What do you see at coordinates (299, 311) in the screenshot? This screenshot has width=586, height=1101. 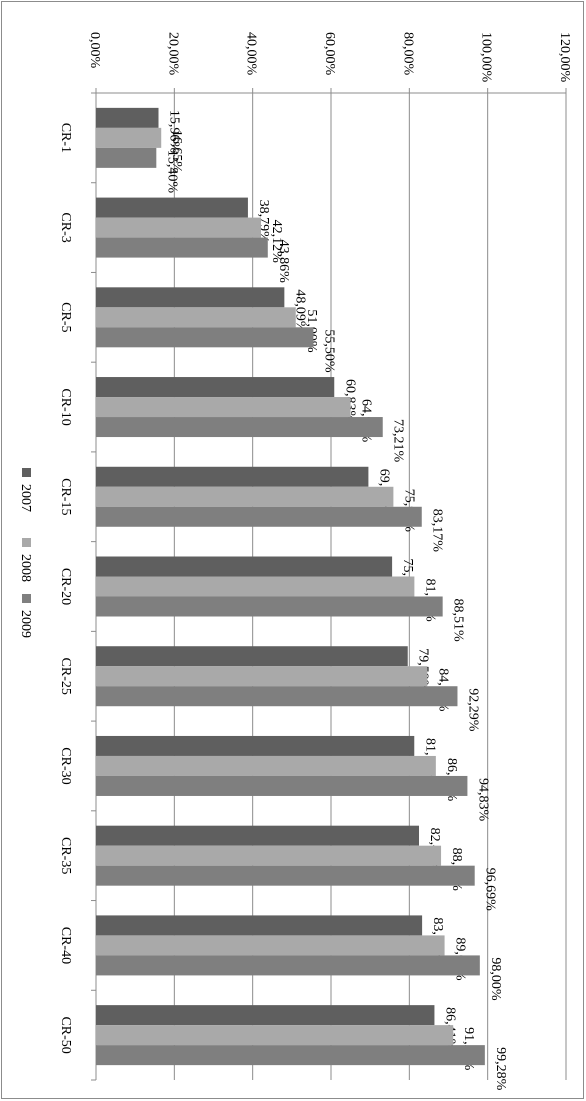 I see `data-label-2007-CR-5: 48,09%` at bounding box center [299, 311].